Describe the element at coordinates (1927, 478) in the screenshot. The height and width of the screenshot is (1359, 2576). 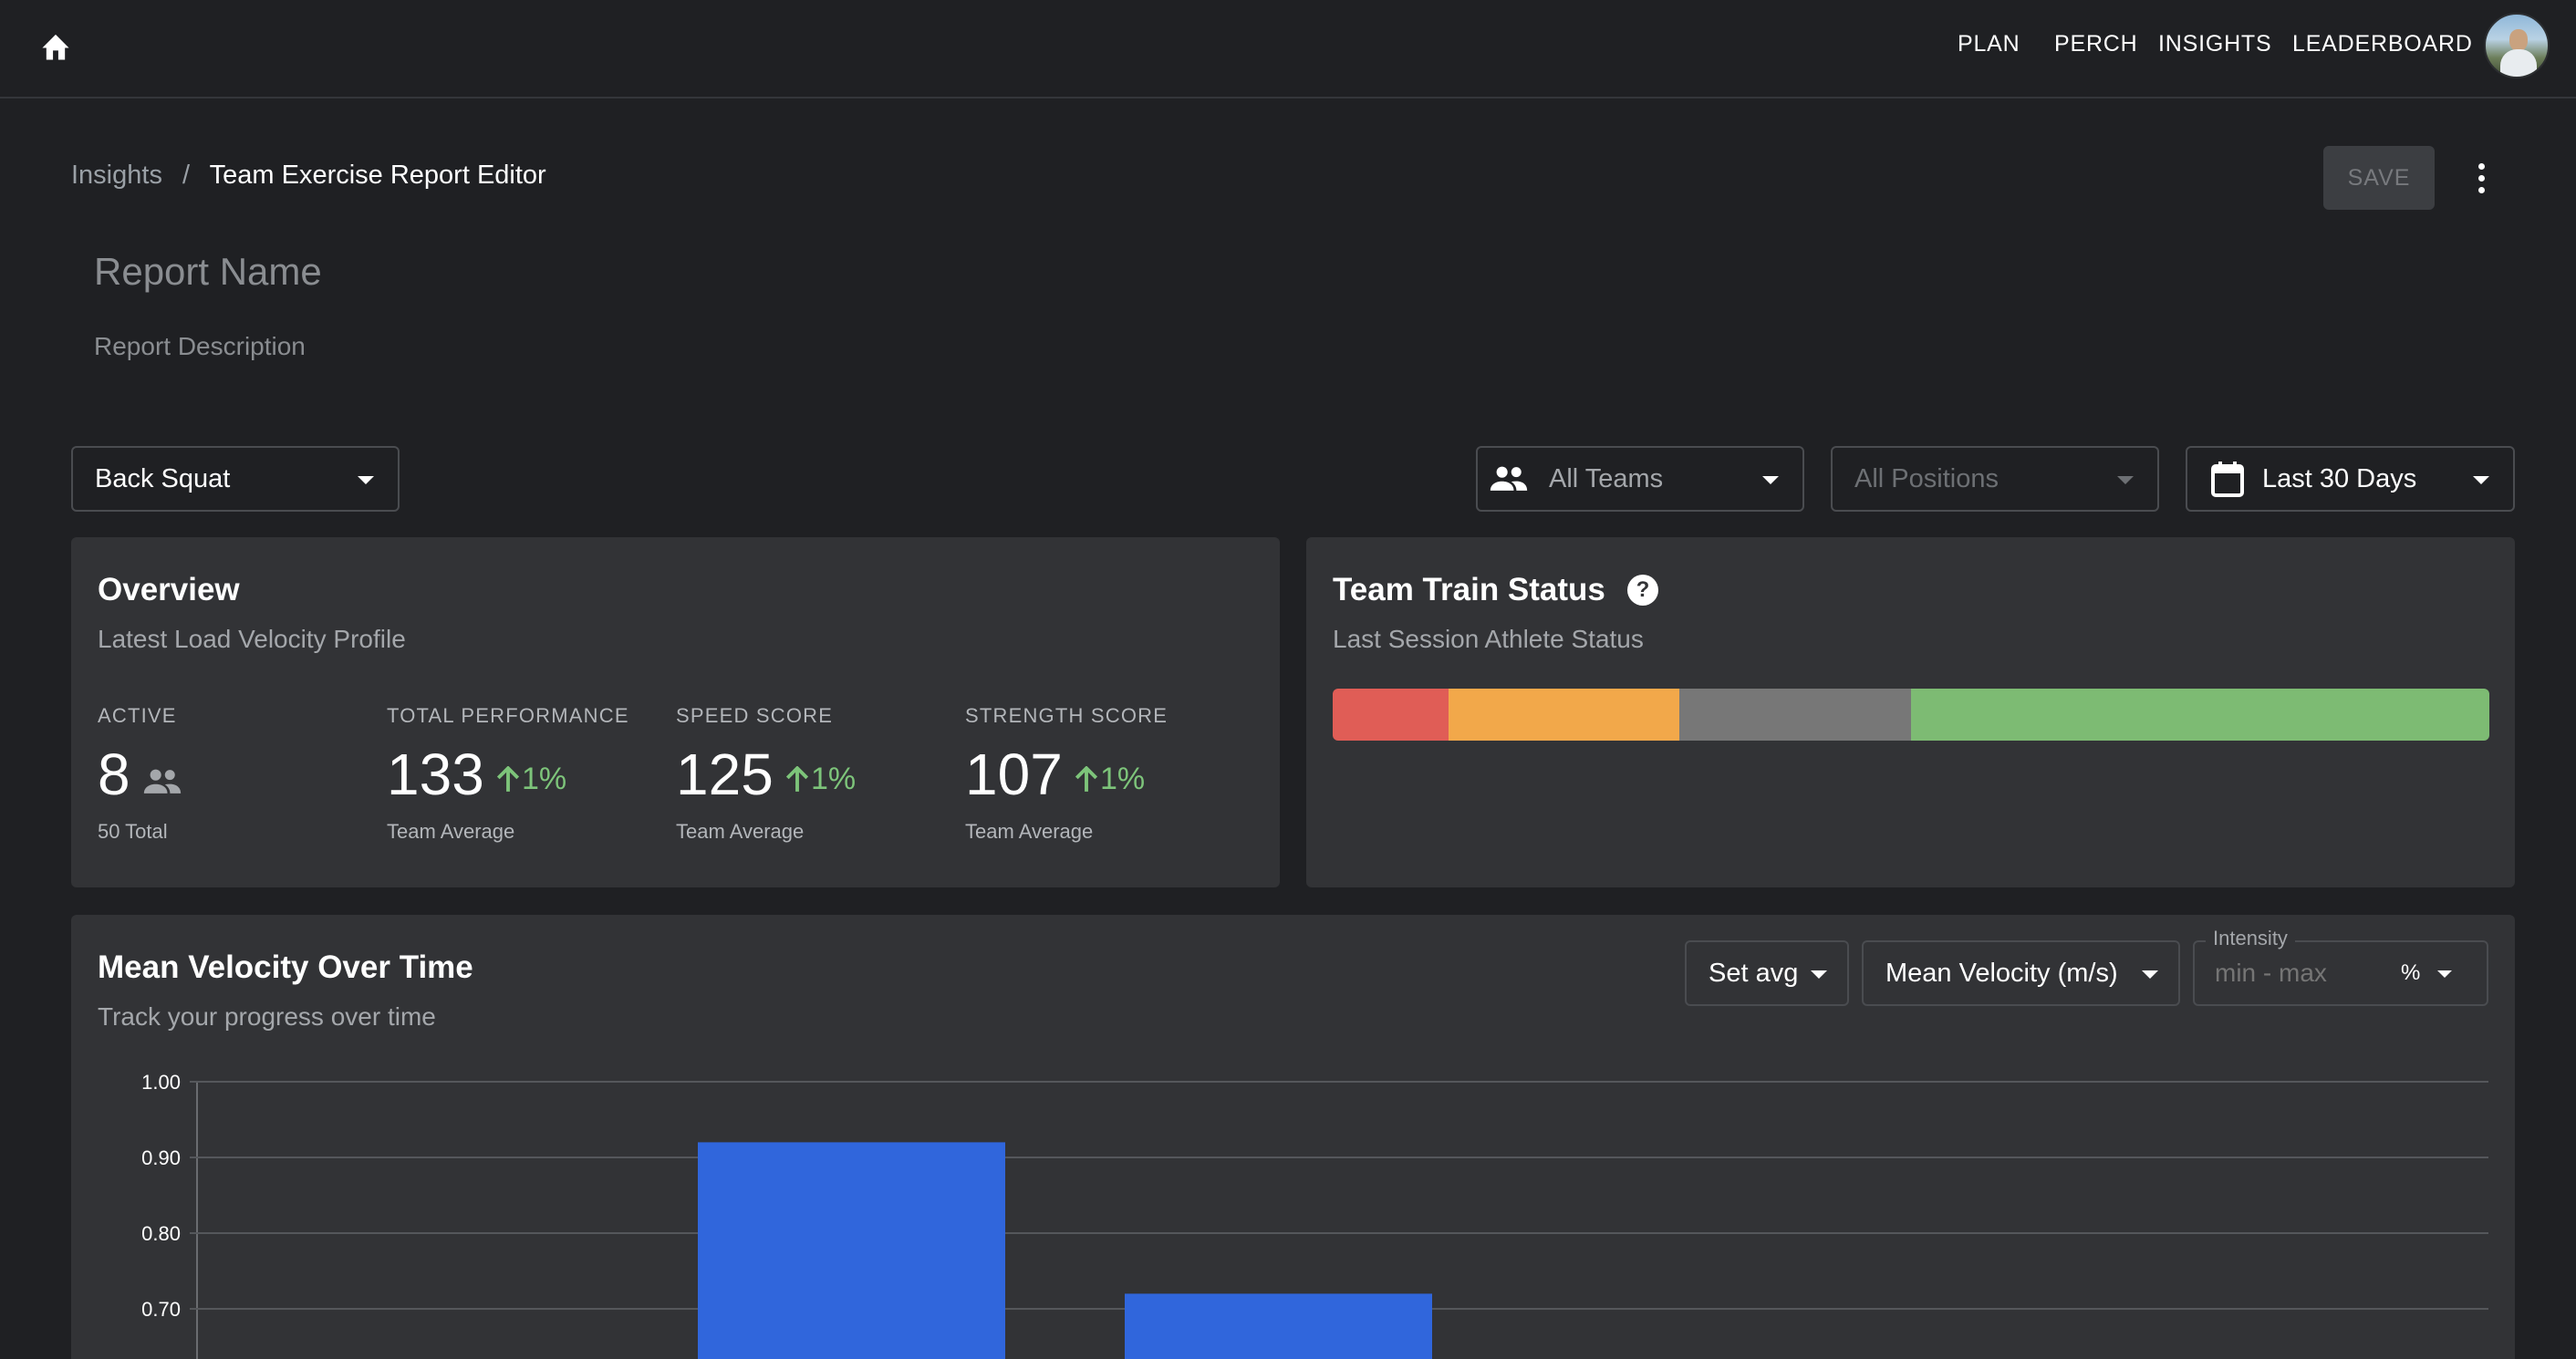
I see `positions-select-value: All Positions` at that location.